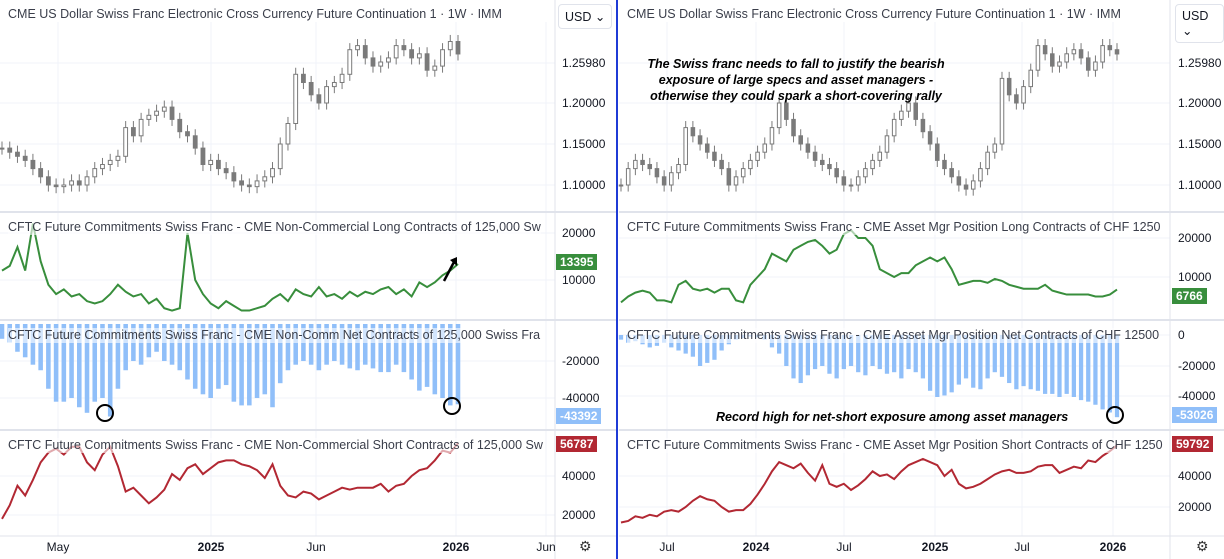 This screenshot has height=559, width=1224. I want to click on axis-tick-label: 1.15000, so click(1200, 144).